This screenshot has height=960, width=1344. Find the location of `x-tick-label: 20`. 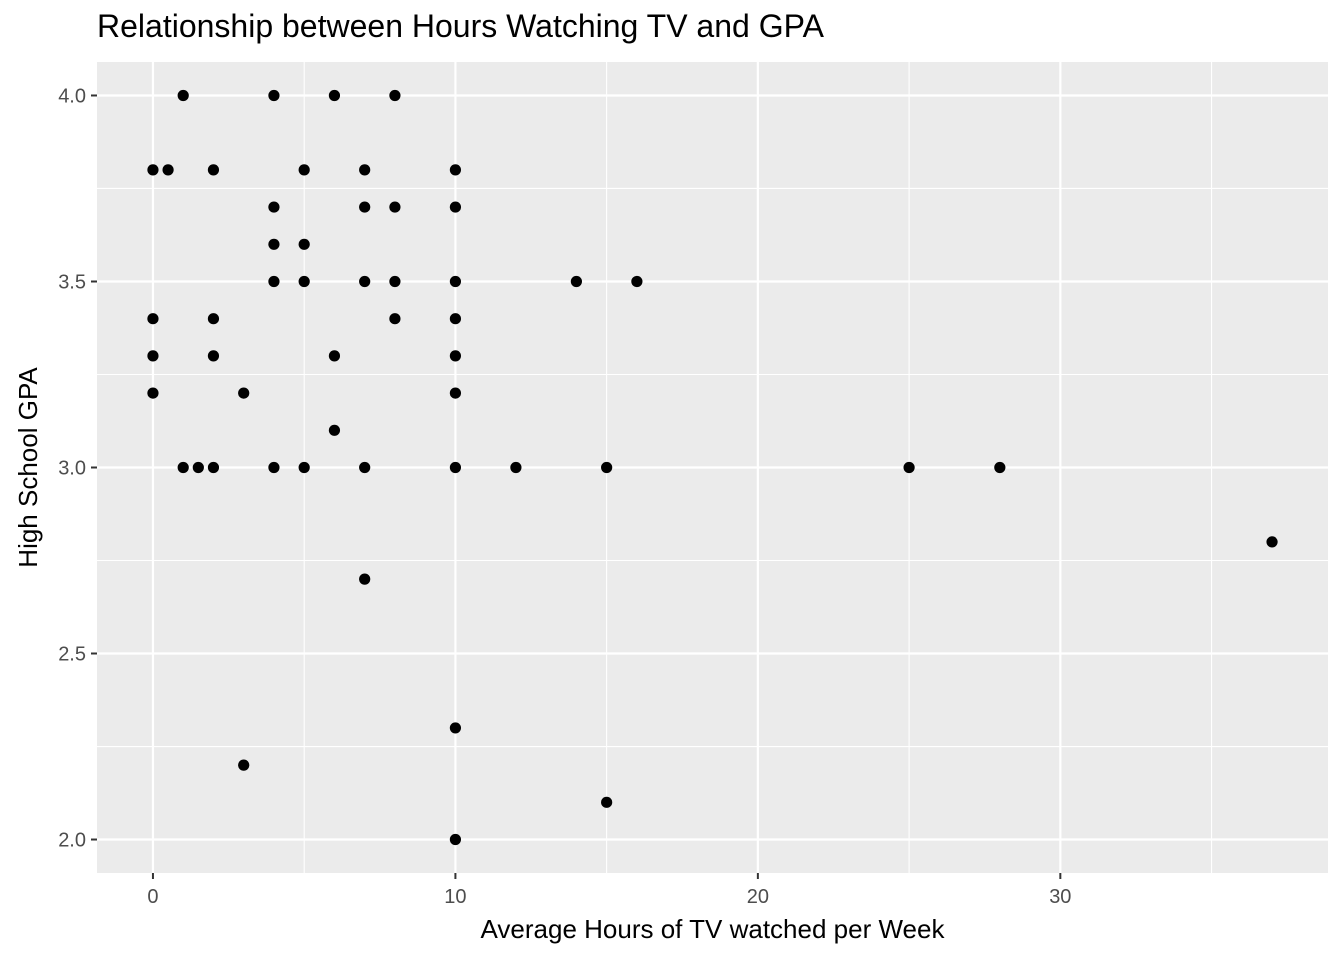

x-tick-label: 20 is located at coordinates (758, 897).